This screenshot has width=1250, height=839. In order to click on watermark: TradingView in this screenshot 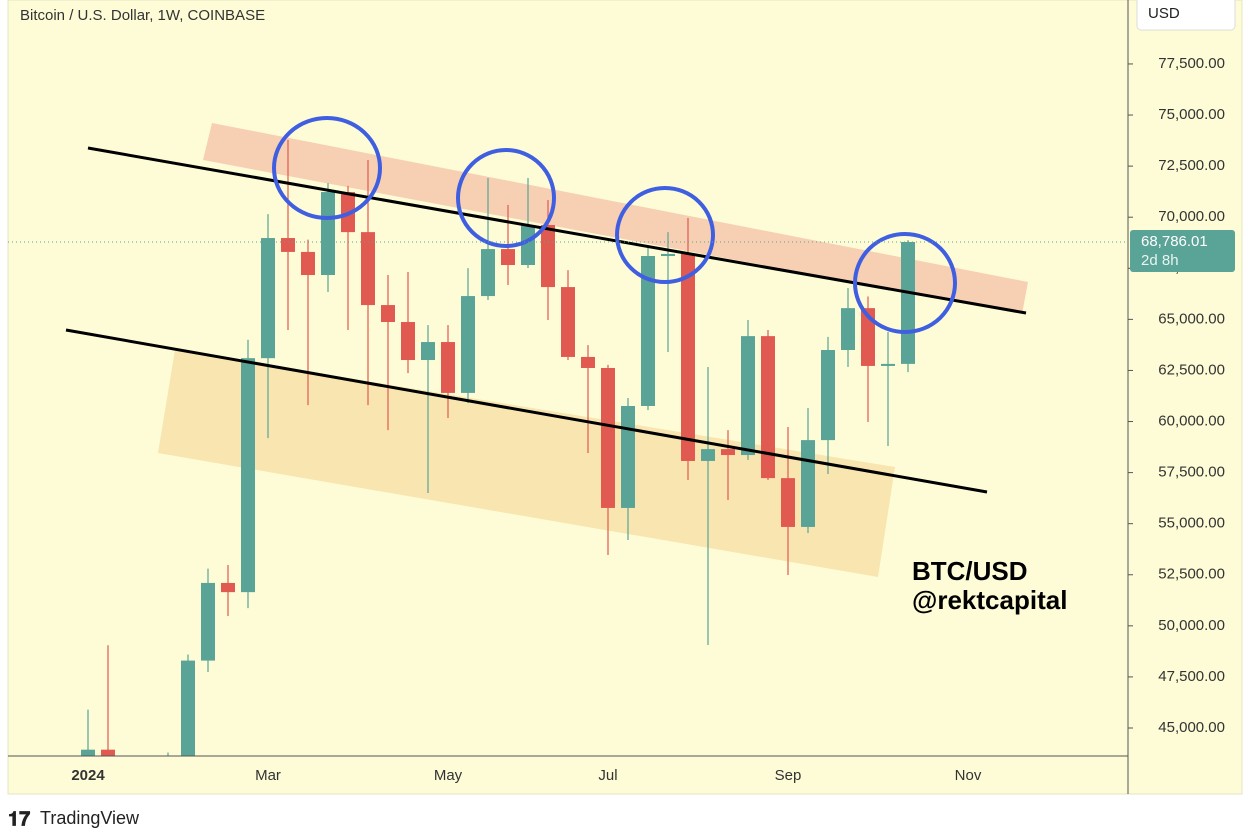, I will do `click(90, 818)`.